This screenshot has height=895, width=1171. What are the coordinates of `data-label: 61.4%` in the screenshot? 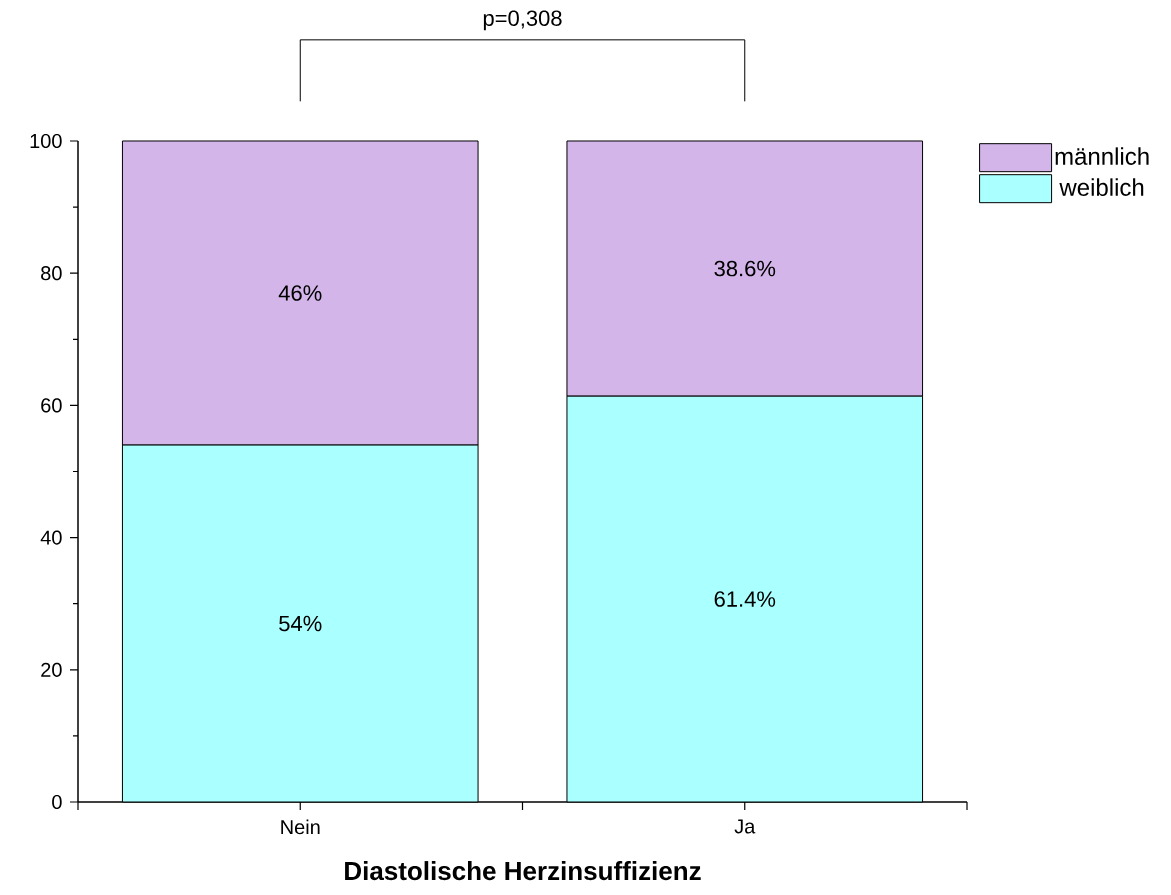 It's located at (745, 599).